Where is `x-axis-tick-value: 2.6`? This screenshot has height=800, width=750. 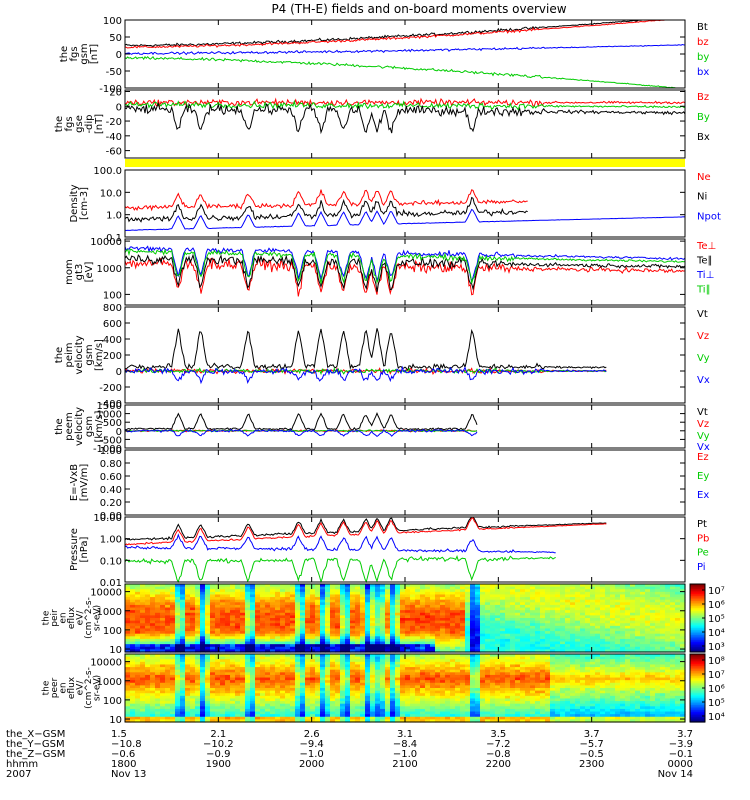 x-axis-tick-value: 2.6 is located at coordinates (312, 734).